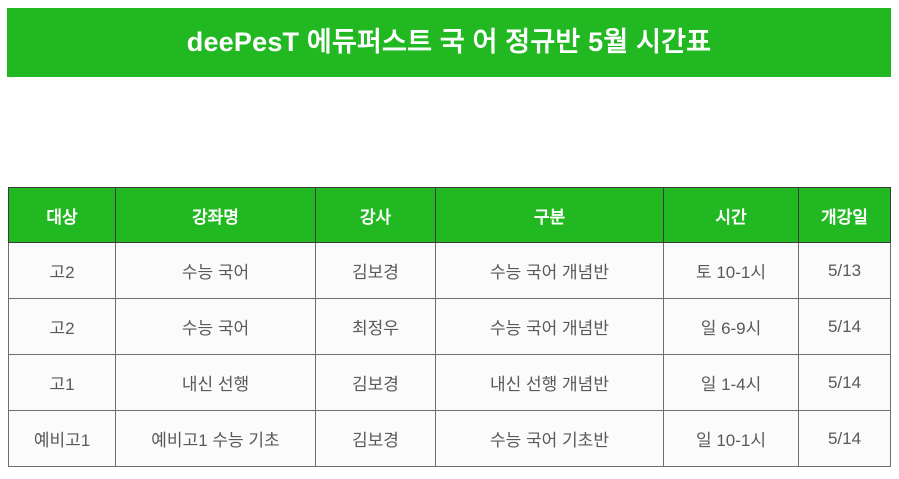 This screenshot has width=899, height=479. What do you see at coordinates (731, 438) in the screenshot?
I see `cell-time: 일 10-1시` at bounding box center [731, 438].